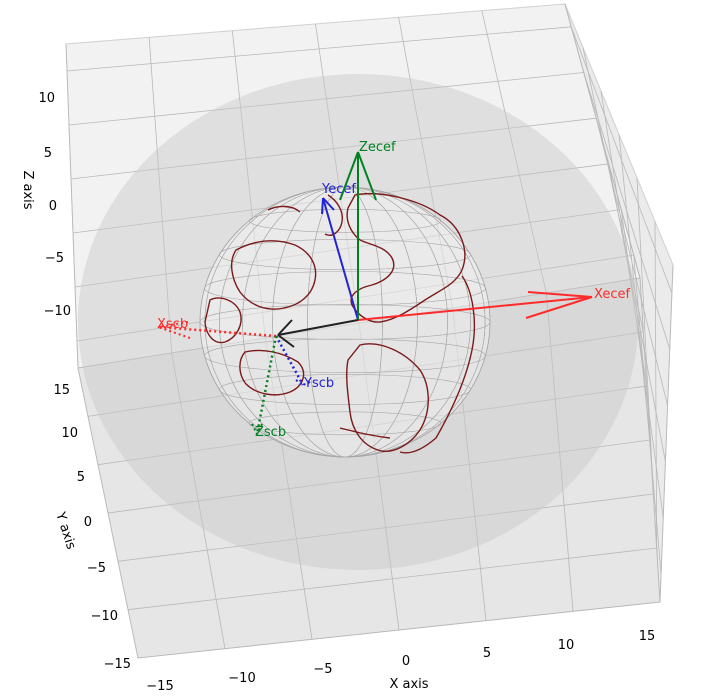 This screenshot has height=700, width=706. I want to click on z-tick-label: −10, so click(57, 311).